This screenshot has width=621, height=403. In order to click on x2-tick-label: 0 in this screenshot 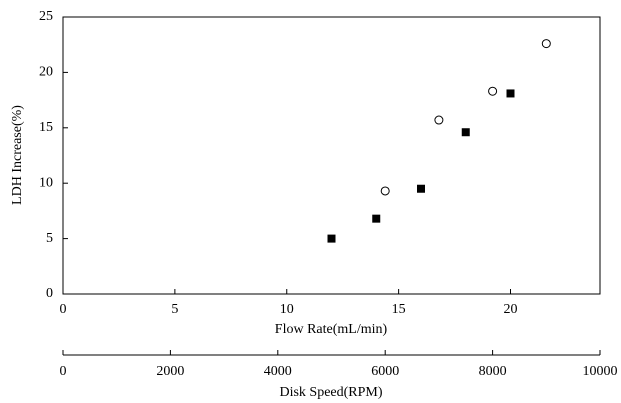, I will do `click(63, 371)`.